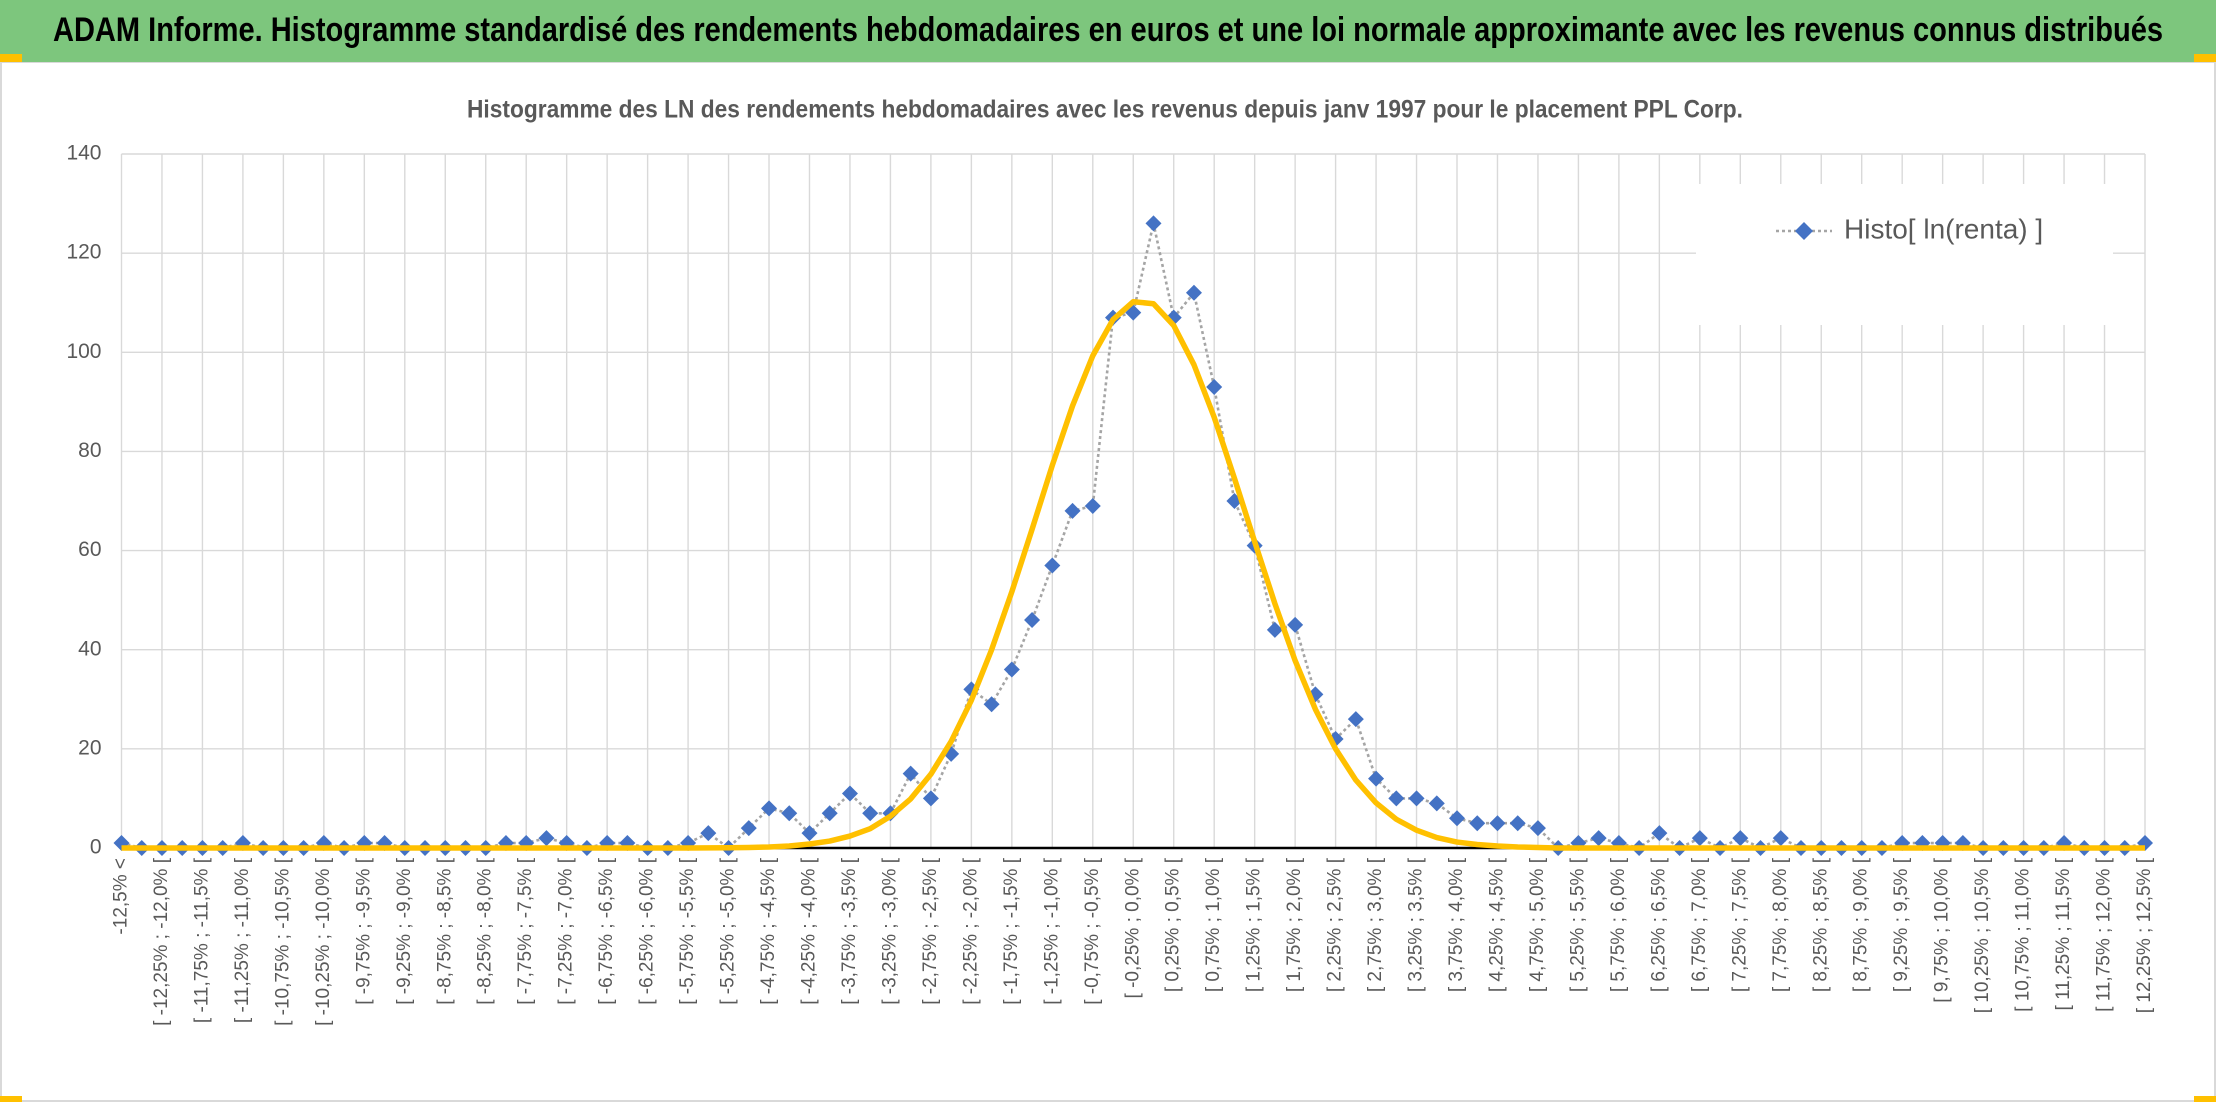 The image size is (2216, 1102). What do you see at coordinates (889, 931) in the screenshot?
I see `x-tick-label: [ -3,25% ; -3,0% [` at bounding box center [889, 931].